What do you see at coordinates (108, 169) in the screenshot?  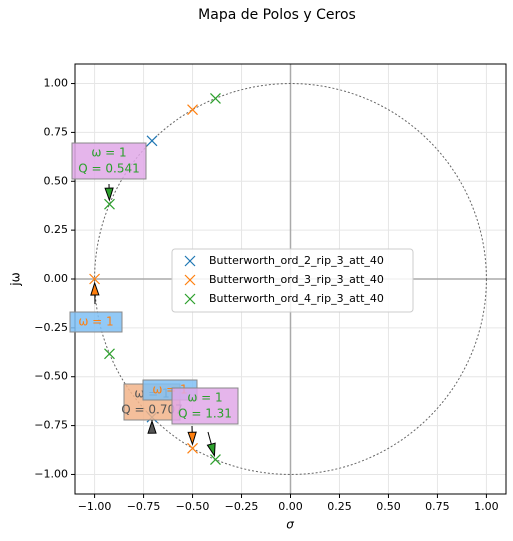 I see `annotation-text: Q = 0.541` at bounding box center [108, 169].